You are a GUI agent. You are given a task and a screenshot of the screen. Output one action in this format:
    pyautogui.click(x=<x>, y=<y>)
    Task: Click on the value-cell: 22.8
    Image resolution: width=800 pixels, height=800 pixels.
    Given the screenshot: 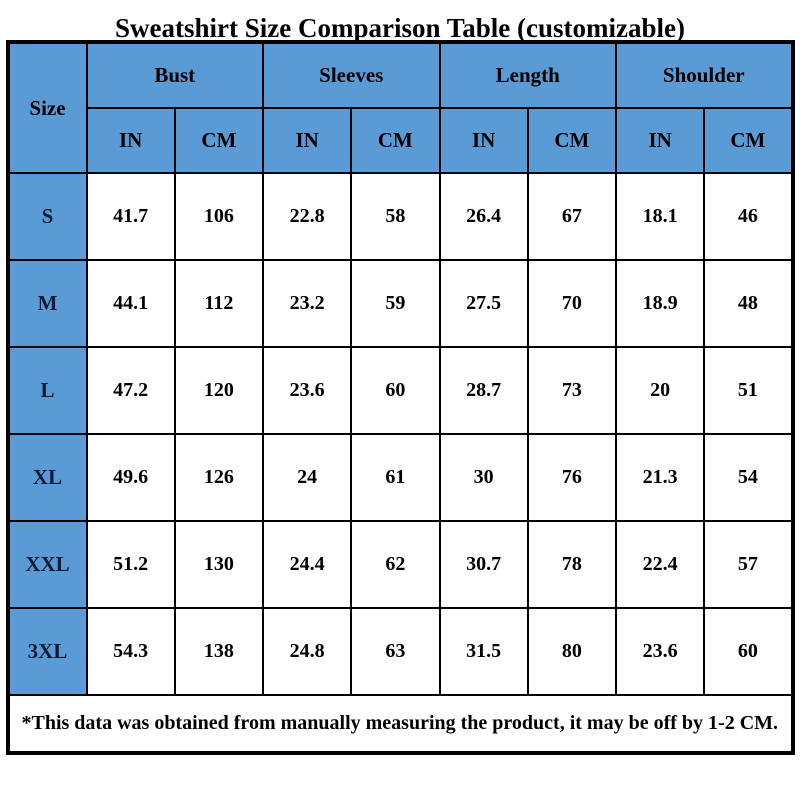 What is the action you would take?
    pyautogui.click(x=307, y=216)
    